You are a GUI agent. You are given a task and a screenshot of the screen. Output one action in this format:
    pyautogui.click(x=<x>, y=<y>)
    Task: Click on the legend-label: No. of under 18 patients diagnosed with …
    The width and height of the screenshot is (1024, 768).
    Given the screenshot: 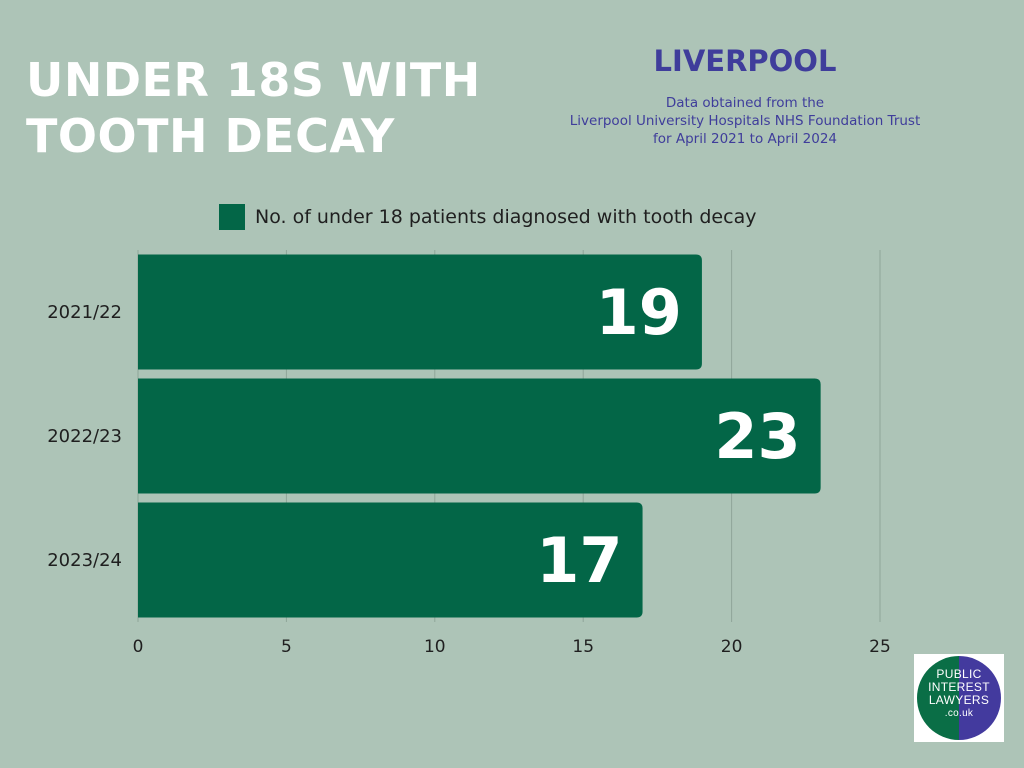 What is the action you would take?
    pyautogui.click(x=505, y=217)
    